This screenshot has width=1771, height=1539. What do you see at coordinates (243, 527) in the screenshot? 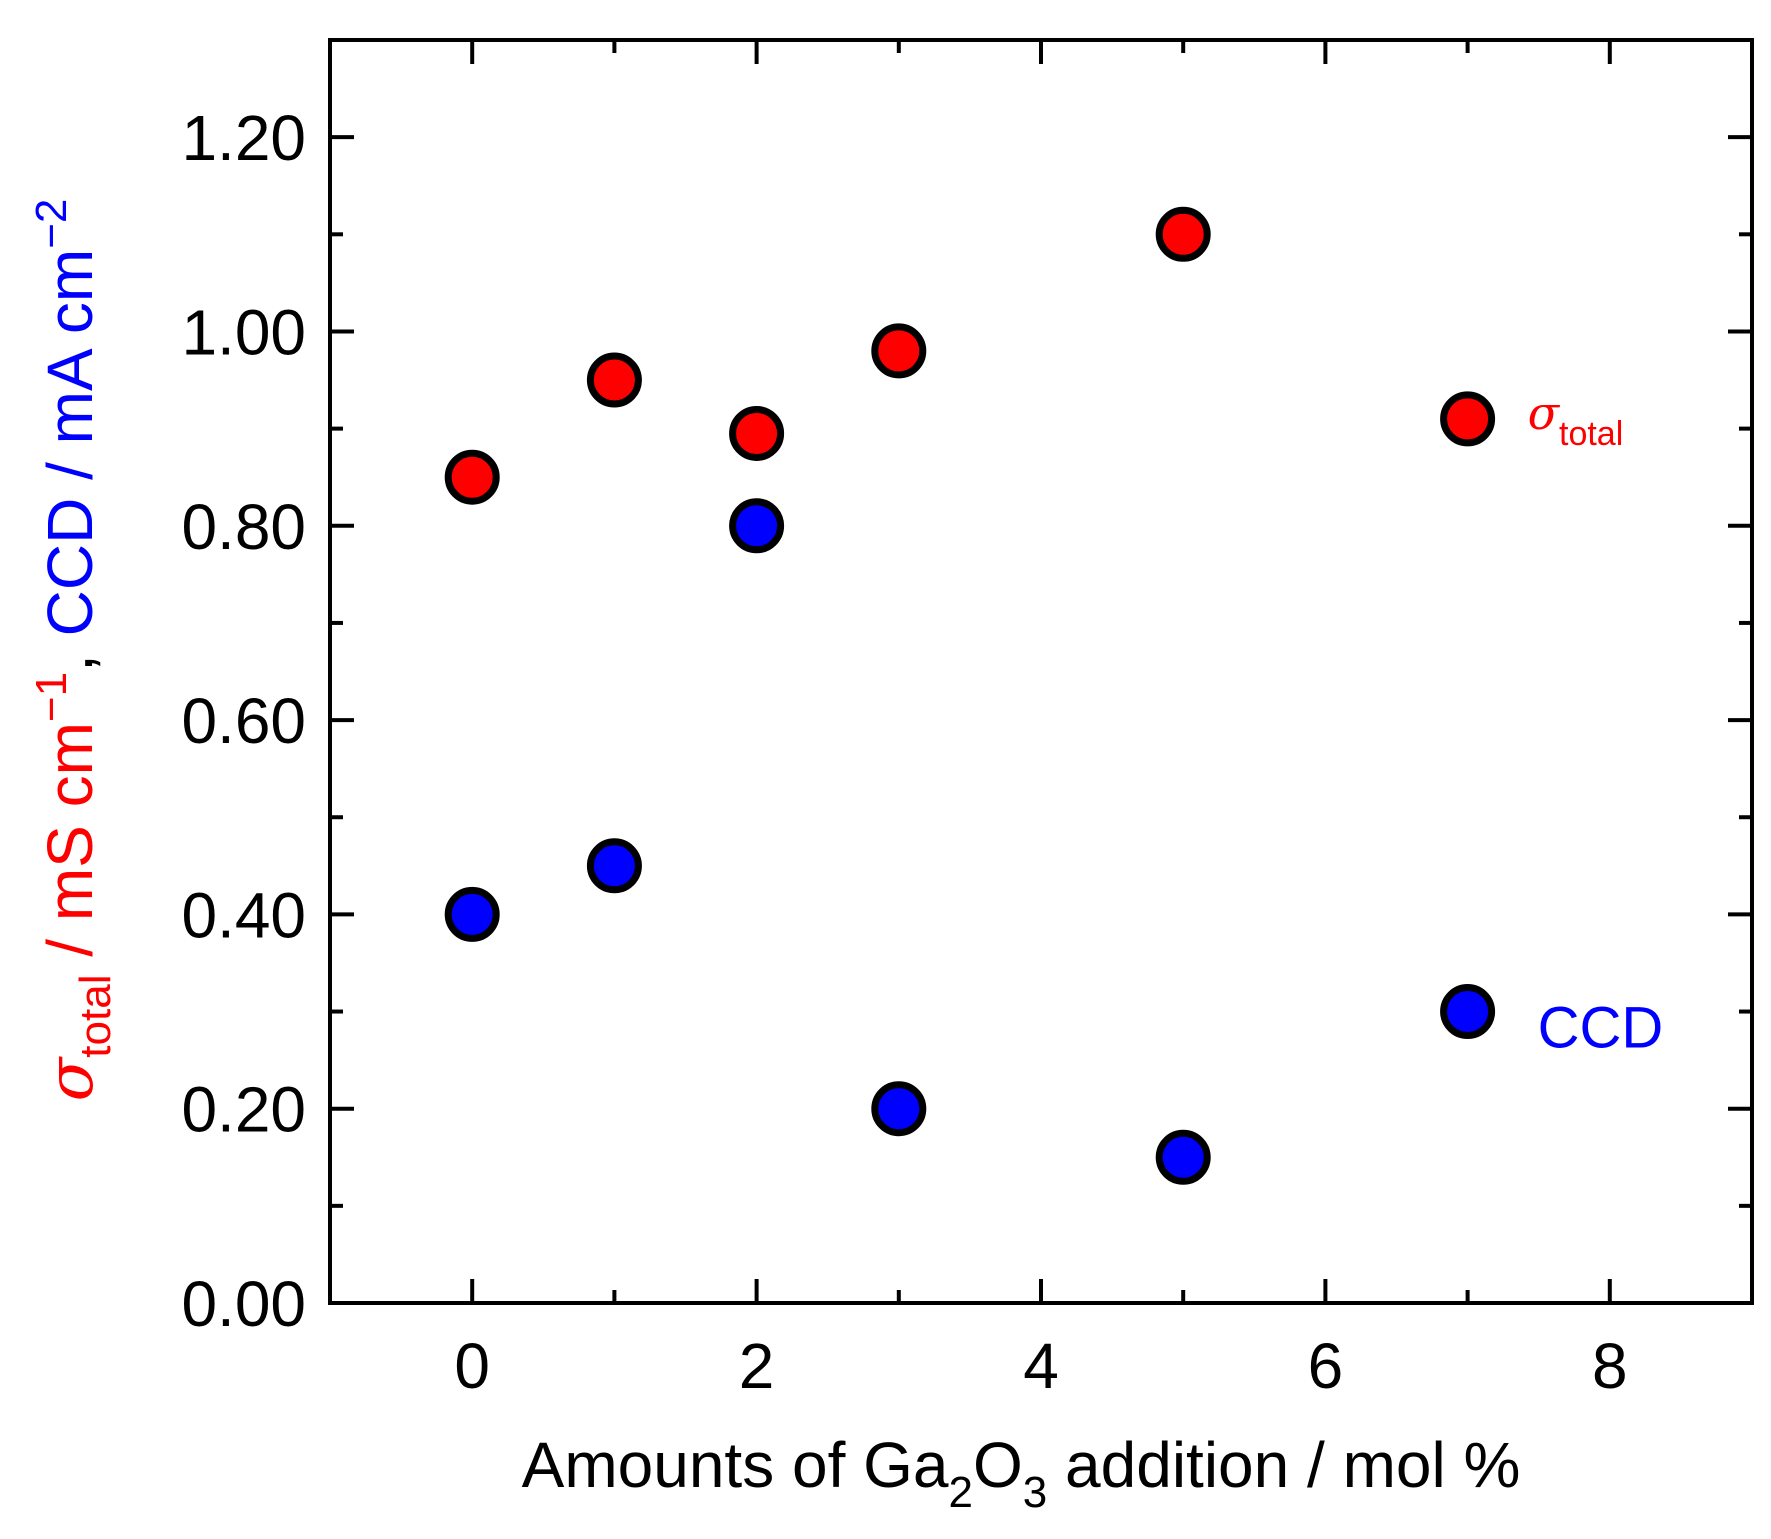
I see `y-tick-label: 0.80` at bounding box center [243, 527].